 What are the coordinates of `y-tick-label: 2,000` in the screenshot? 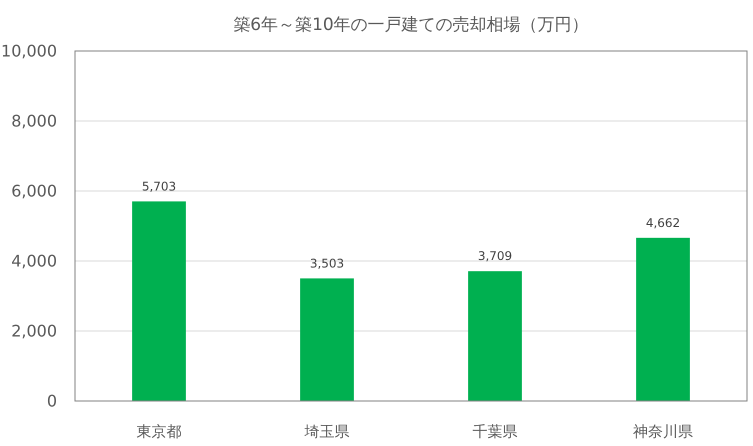 It's located at (34, 331).